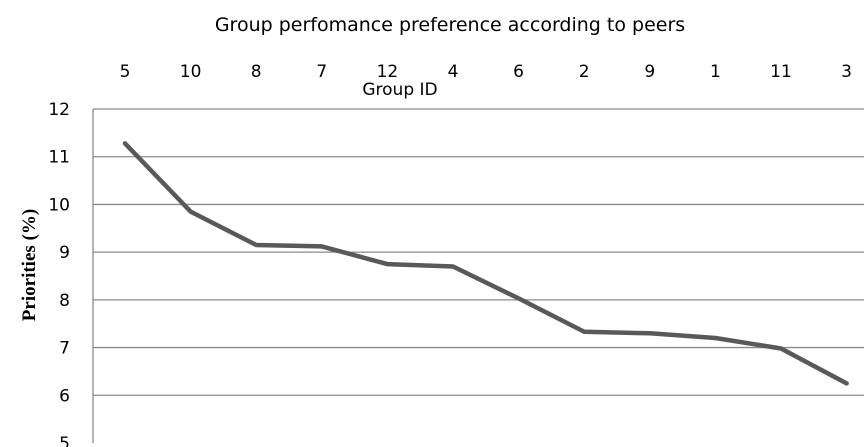 This screenshot has width=864, height=447. What do you see at coordinates (64, 440) in the screenshot?
I see `y-tick-label: 5` at bounding box center [64, 440].